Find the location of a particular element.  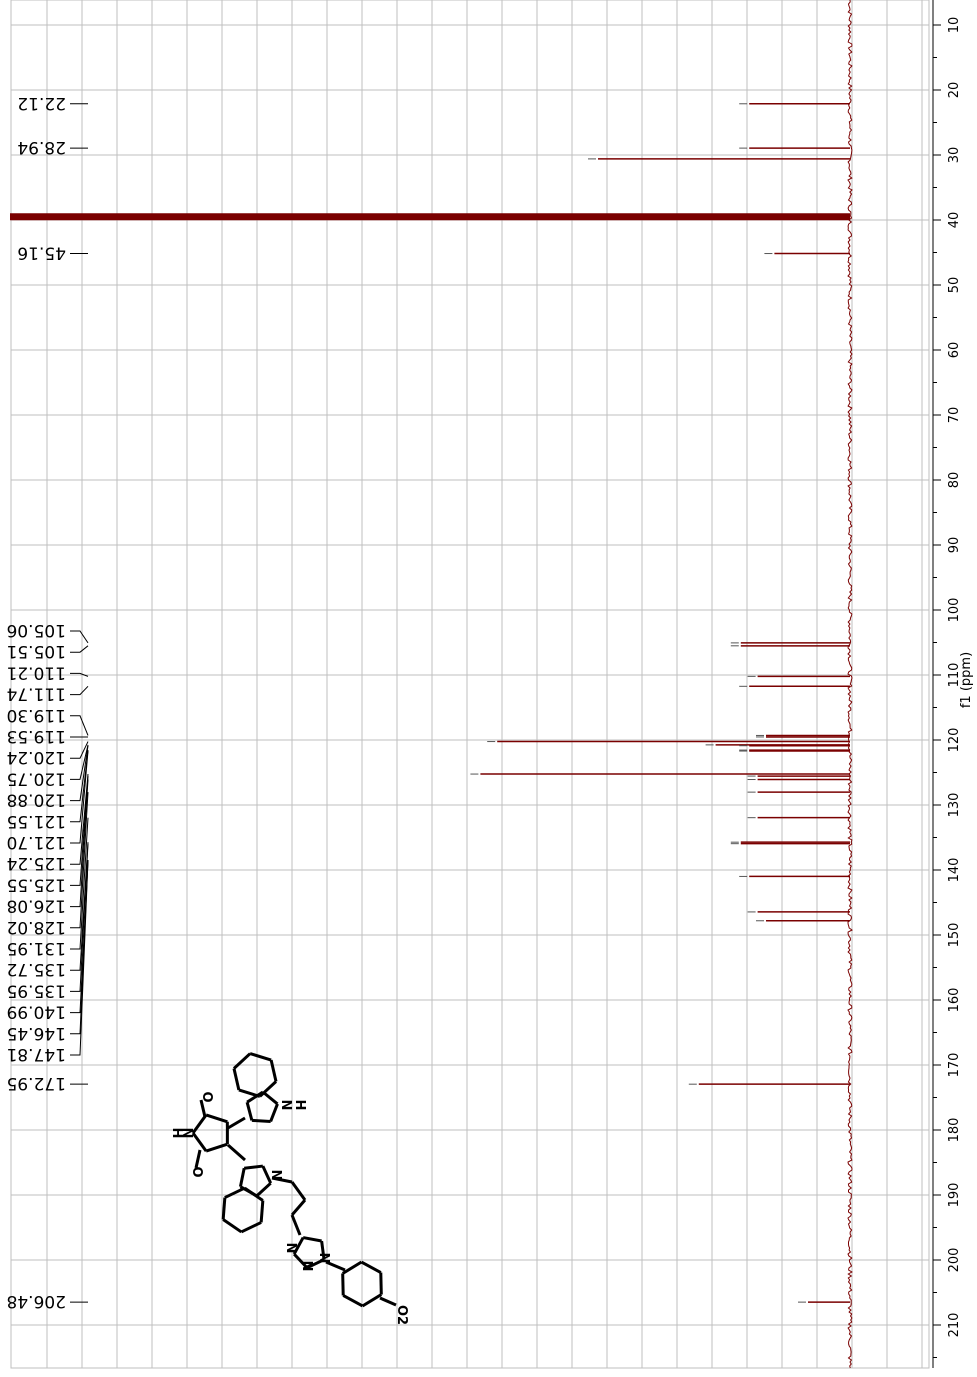

axis-tick-label: 130 is located at coordinates (954, 805).